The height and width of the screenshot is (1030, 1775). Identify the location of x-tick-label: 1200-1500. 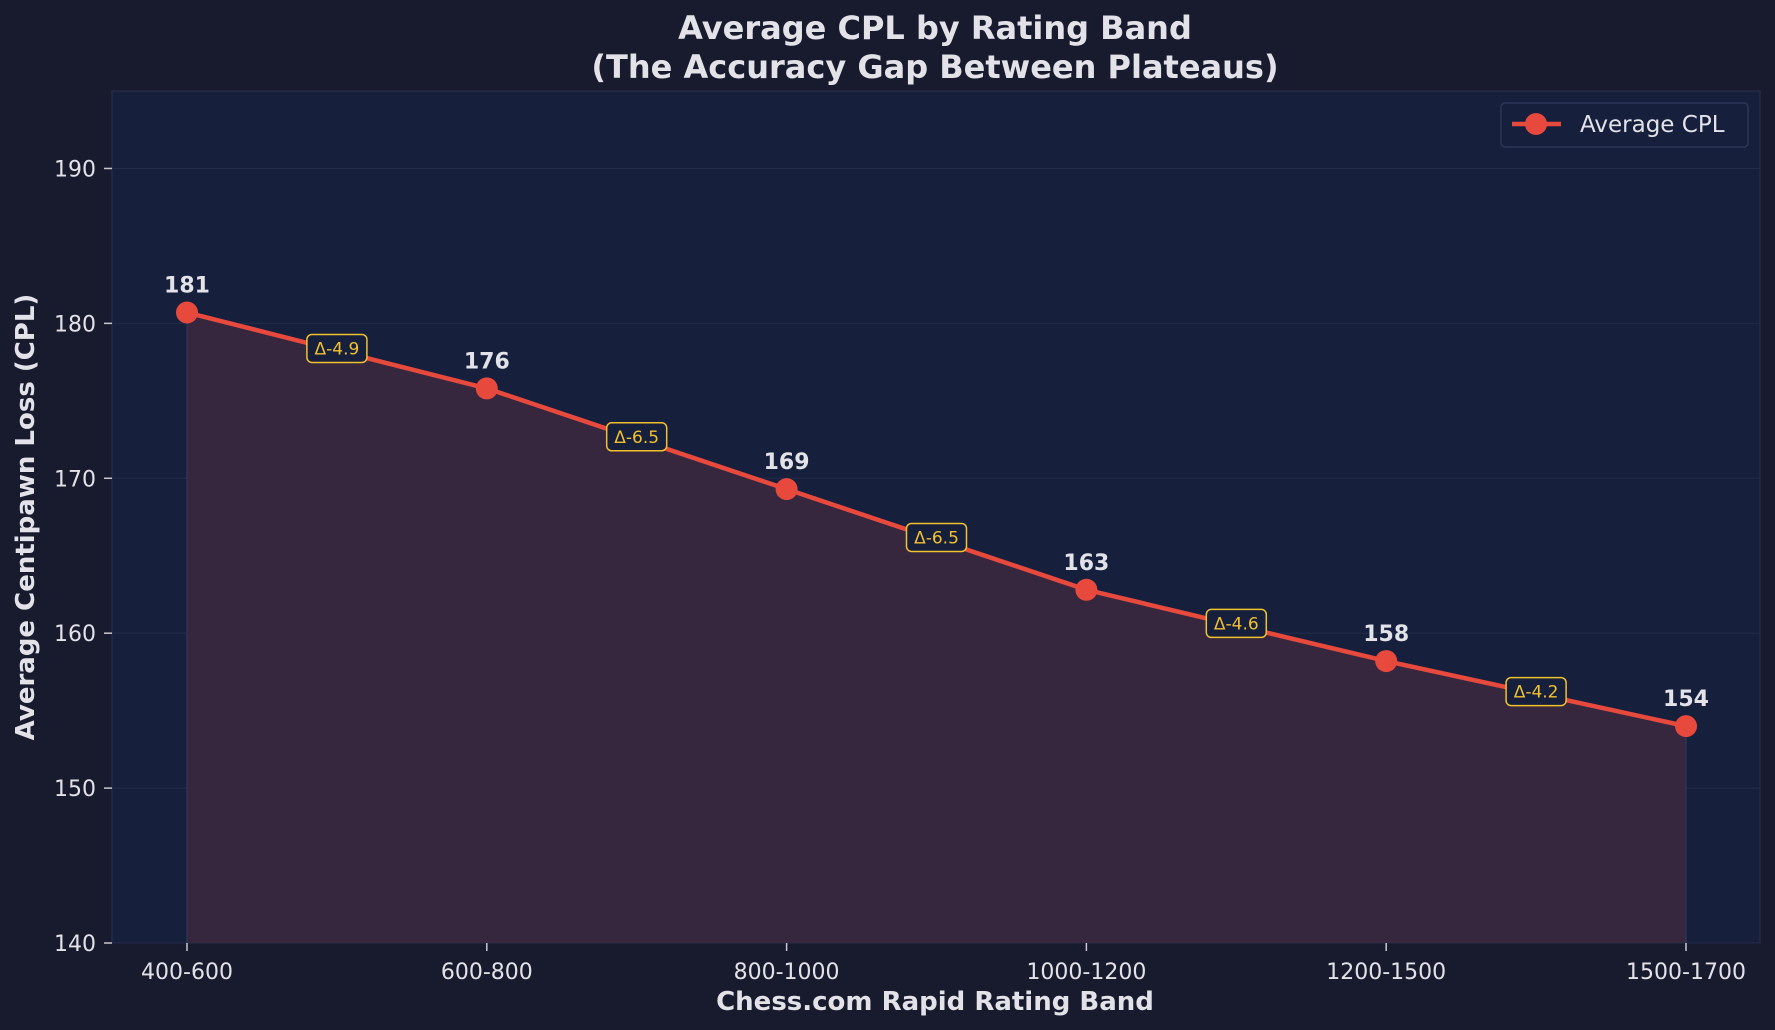
(1386, 972).